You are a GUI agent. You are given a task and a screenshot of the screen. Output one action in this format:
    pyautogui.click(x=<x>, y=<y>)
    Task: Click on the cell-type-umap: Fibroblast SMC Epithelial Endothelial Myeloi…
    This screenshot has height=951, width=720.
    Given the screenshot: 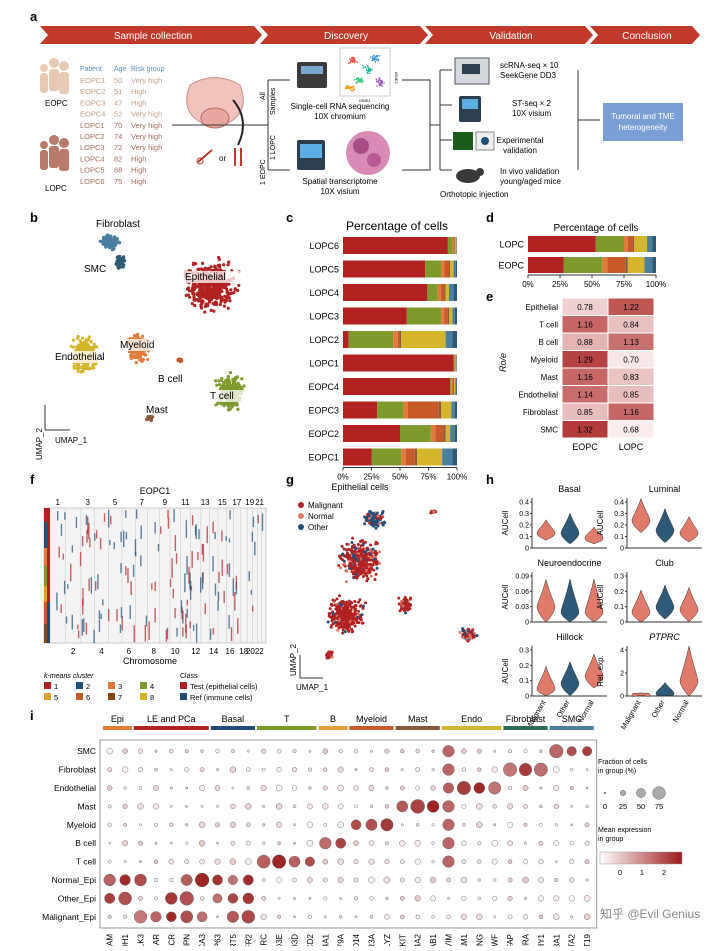 What is the action you would take?
    pyautogui.click(x=149, y=321)
    